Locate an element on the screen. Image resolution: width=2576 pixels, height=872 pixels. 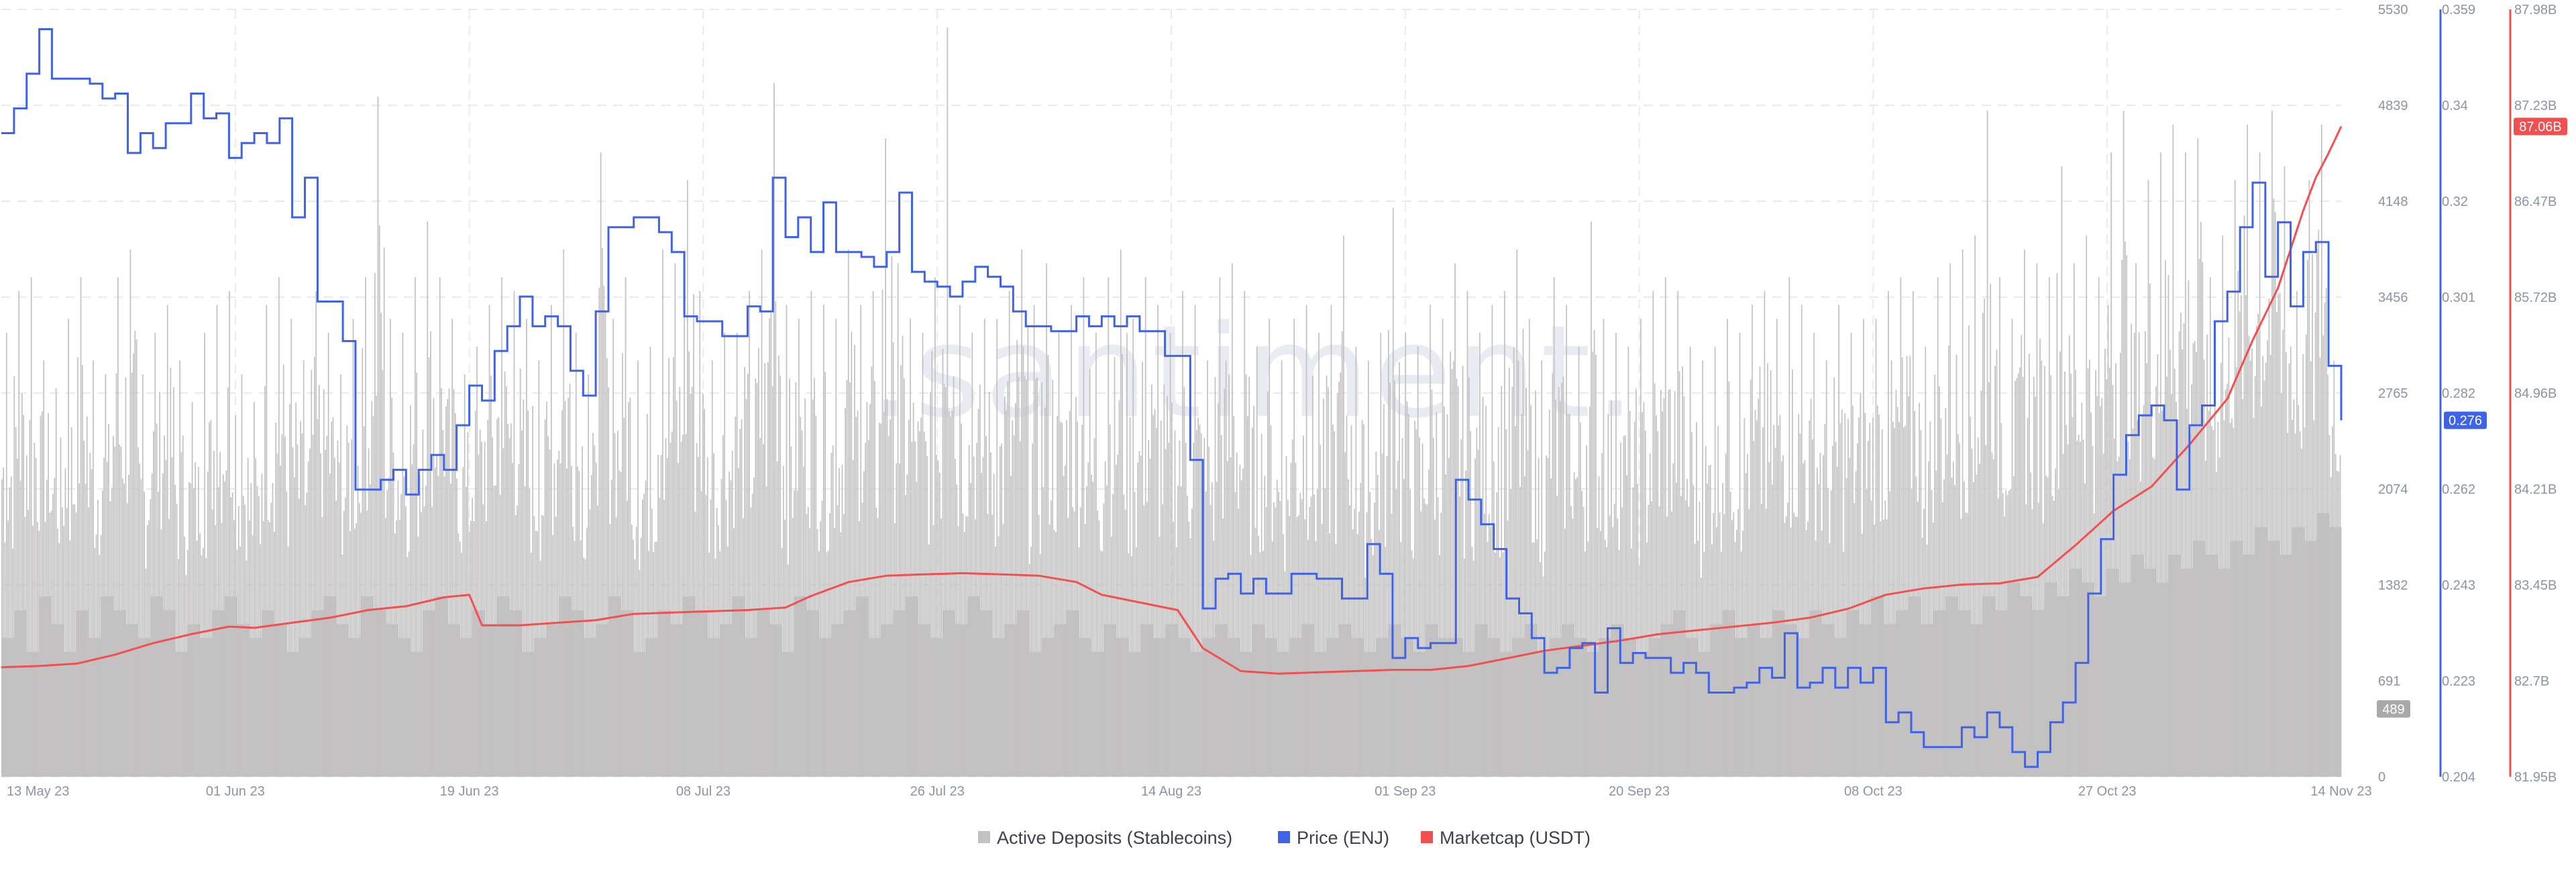
deposits-tick-label: 5530 is located at coordinates (2393, 10).